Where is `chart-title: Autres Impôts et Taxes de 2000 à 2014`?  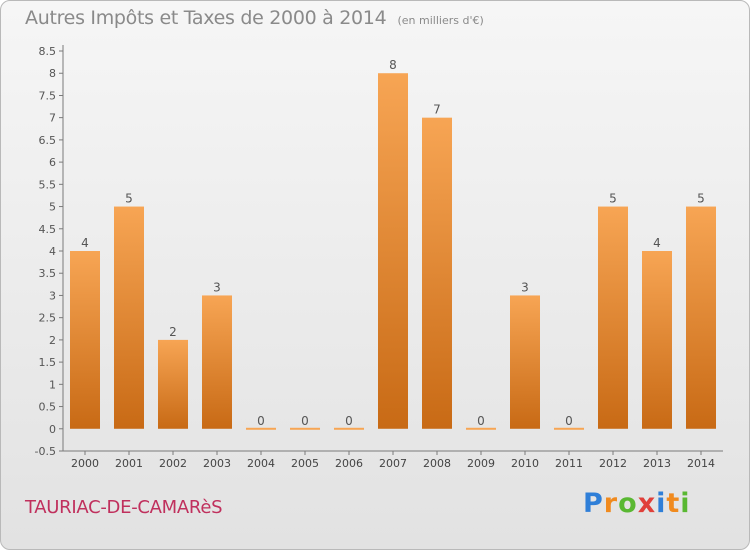 chart-title: Autres Impôts et Taxes de 2000 à 2014 is located at coordinates (206, 18).